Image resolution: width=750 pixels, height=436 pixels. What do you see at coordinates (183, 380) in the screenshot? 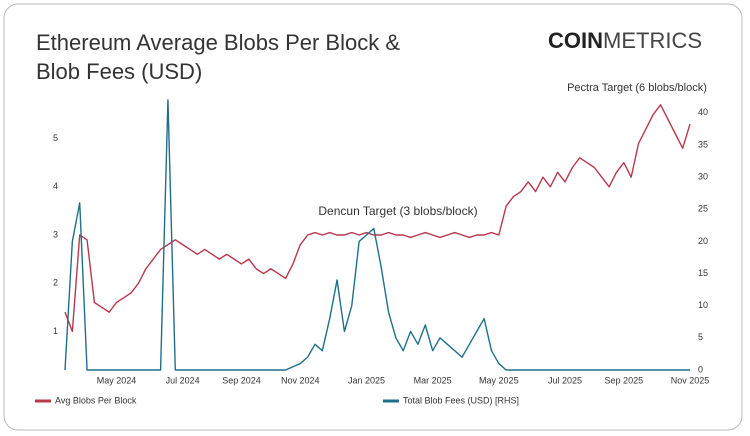
I see `x-tick-label: Jul 2024` at bounding box center [183, 380].